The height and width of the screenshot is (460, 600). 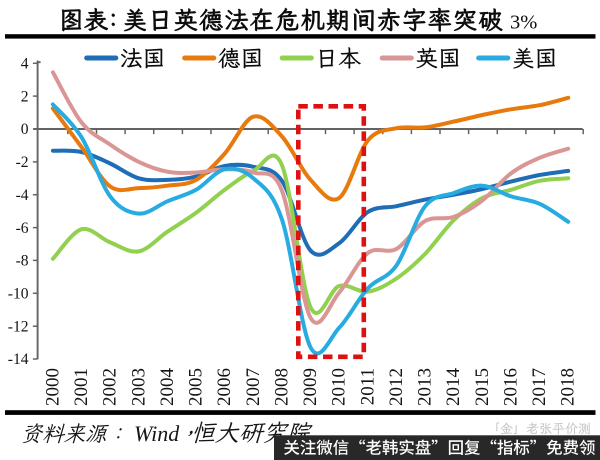 I want to click on svg-text: -4, so click(x=22, y=195).